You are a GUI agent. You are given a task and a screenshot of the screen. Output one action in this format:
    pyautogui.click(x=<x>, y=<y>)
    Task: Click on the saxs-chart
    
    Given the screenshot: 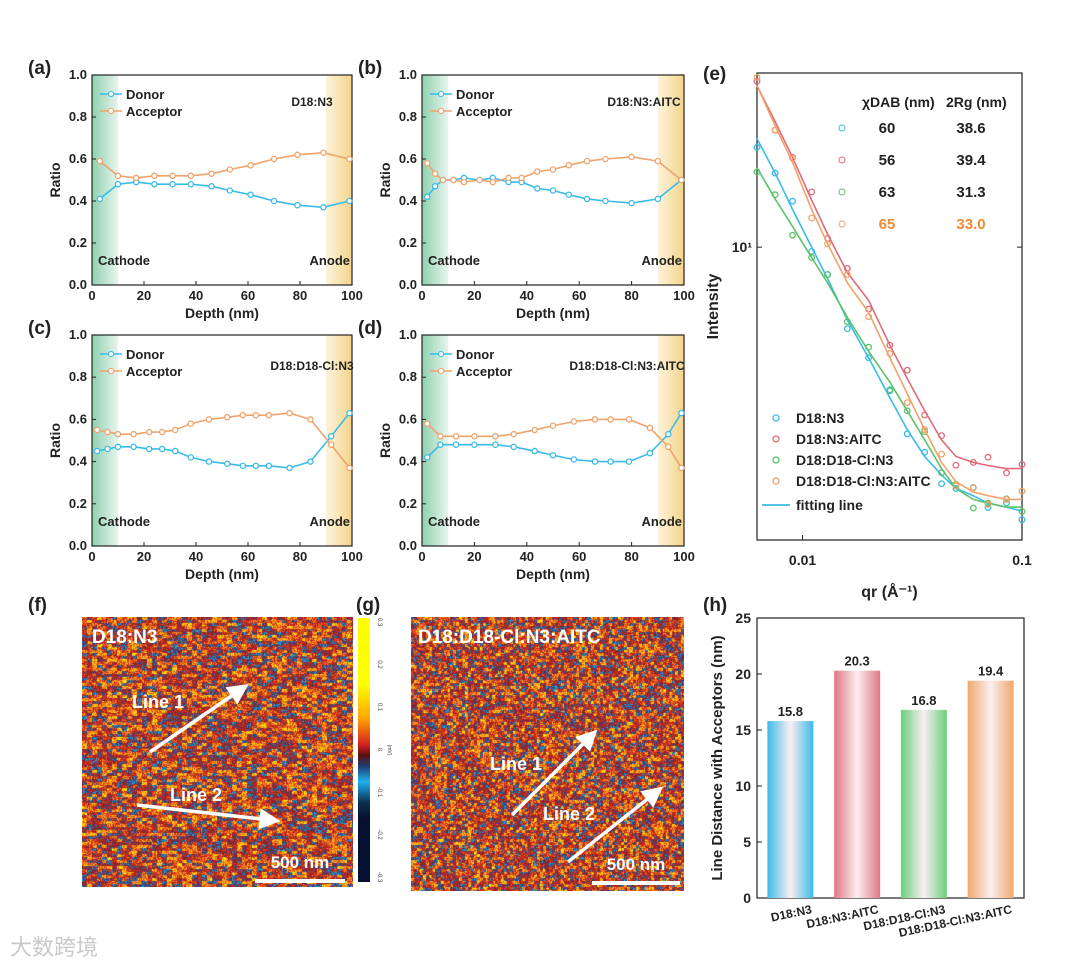 What is the action you would take?
    pyautogui.click(x=889, y=306)
    